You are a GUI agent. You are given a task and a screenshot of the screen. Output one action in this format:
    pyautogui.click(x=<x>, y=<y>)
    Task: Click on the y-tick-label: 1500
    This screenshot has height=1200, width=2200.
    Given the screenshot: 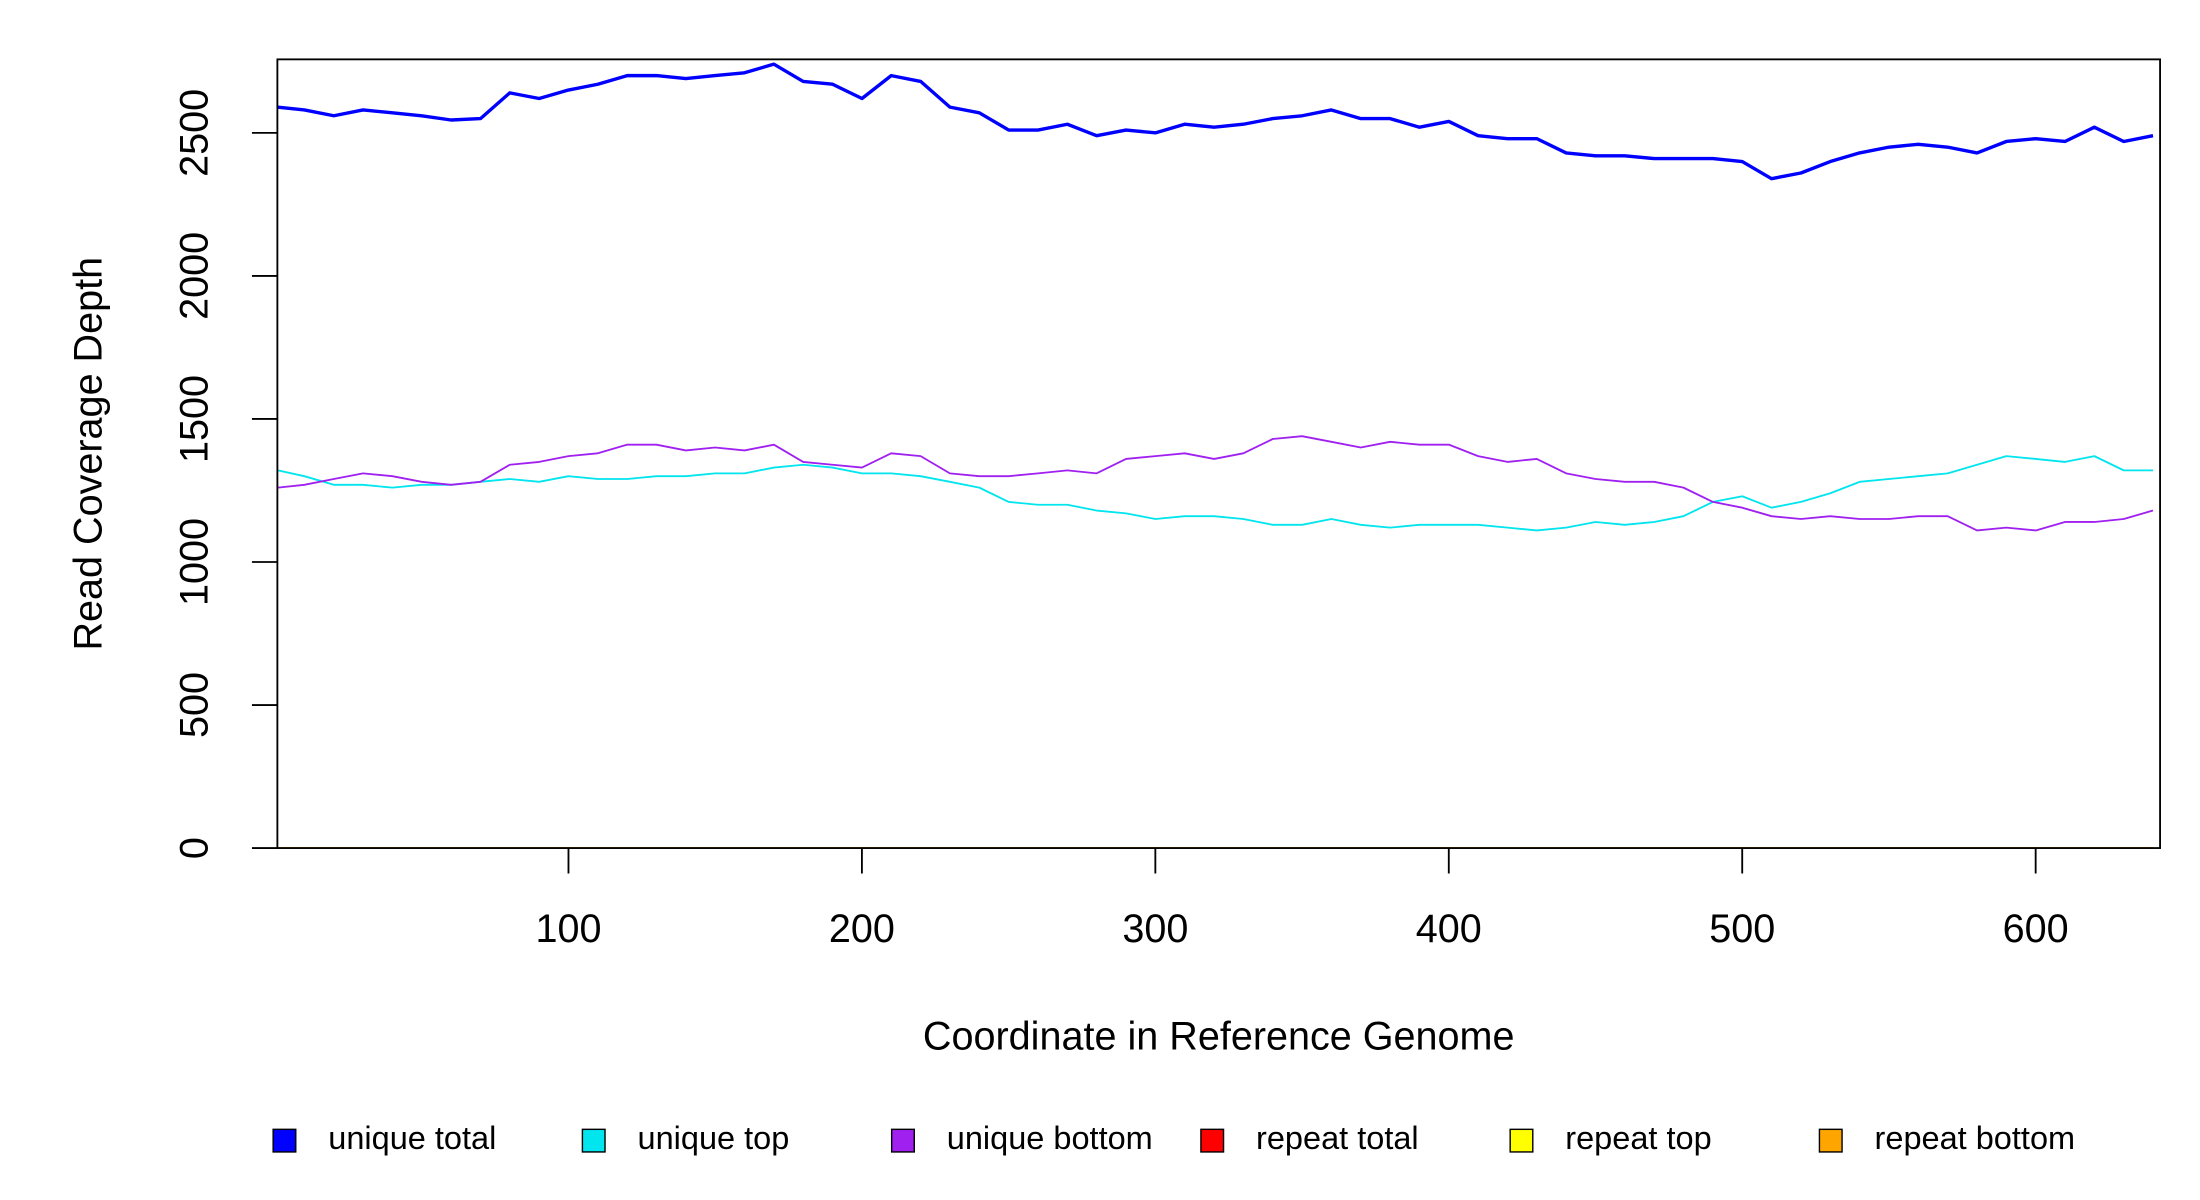 What is the action you would take?
    pyautogui.click(x=194, y=419)
    